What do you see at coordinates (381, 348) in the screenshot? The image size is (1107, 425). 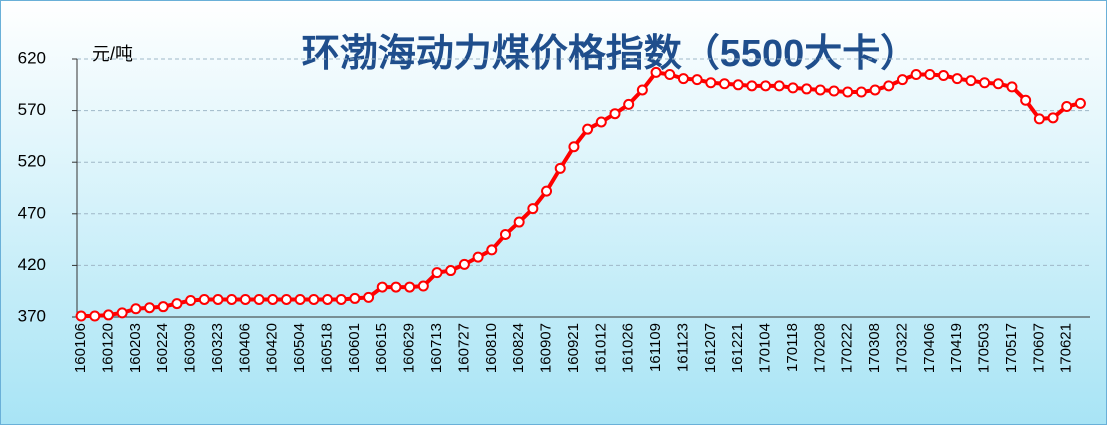 I see `x-tick-label: 160615` at bounding box center [381, 348].